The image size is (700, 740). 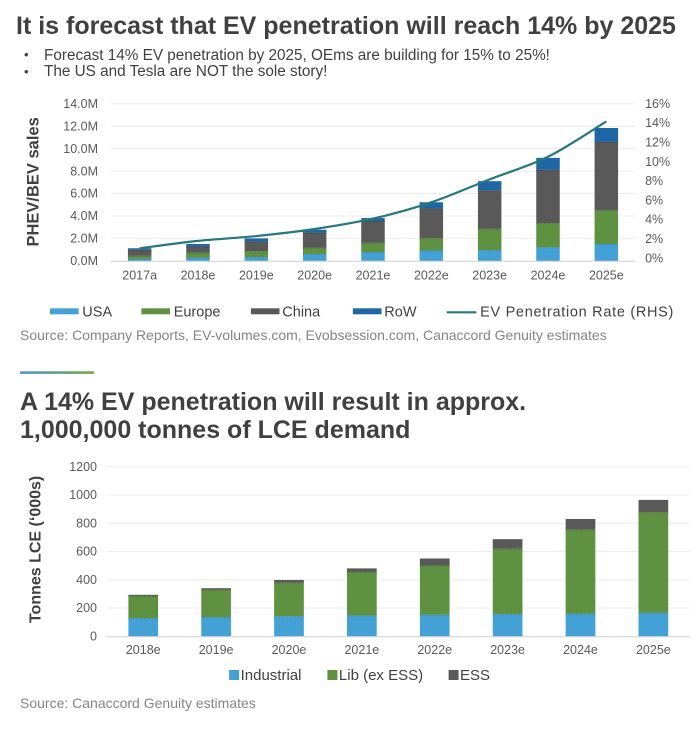 I want to click on svg-text: 600, so click(x=86, y=552).